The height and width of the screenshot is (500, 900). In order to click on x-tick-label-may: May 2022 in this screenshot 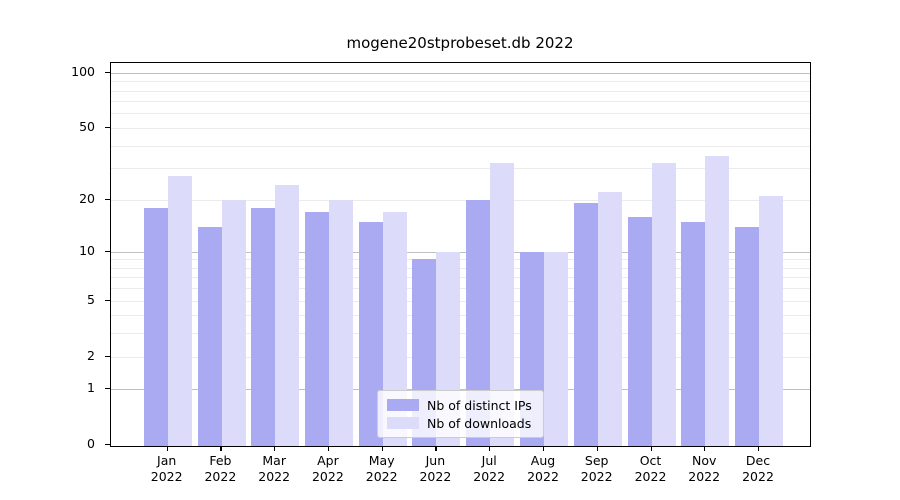, I will do `click(382, 469)`.